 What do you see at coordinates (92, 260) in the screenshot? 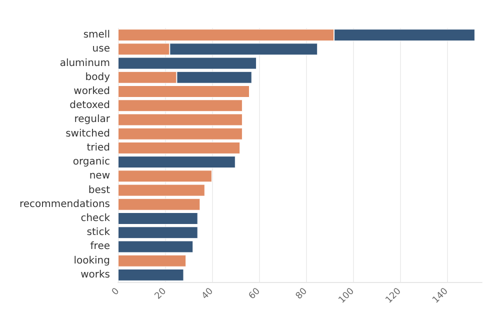
I see `y-tick-label: looking` at bounding box center [92, 260].